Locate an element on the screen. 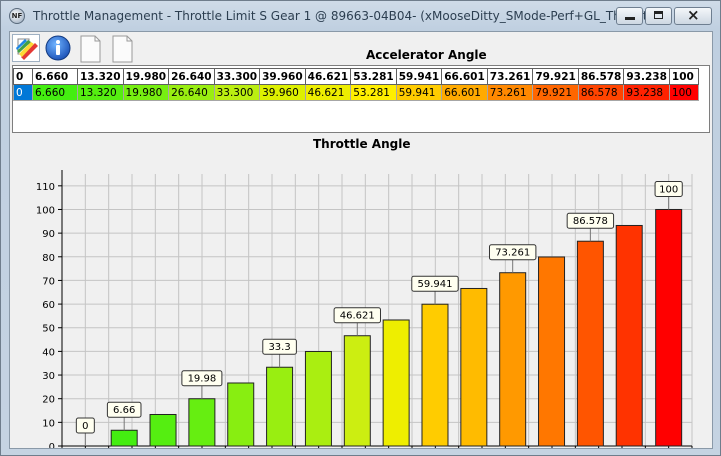 This screenshot has width=721, height=456. edit-colors-button is located at coordinates (26, 48).